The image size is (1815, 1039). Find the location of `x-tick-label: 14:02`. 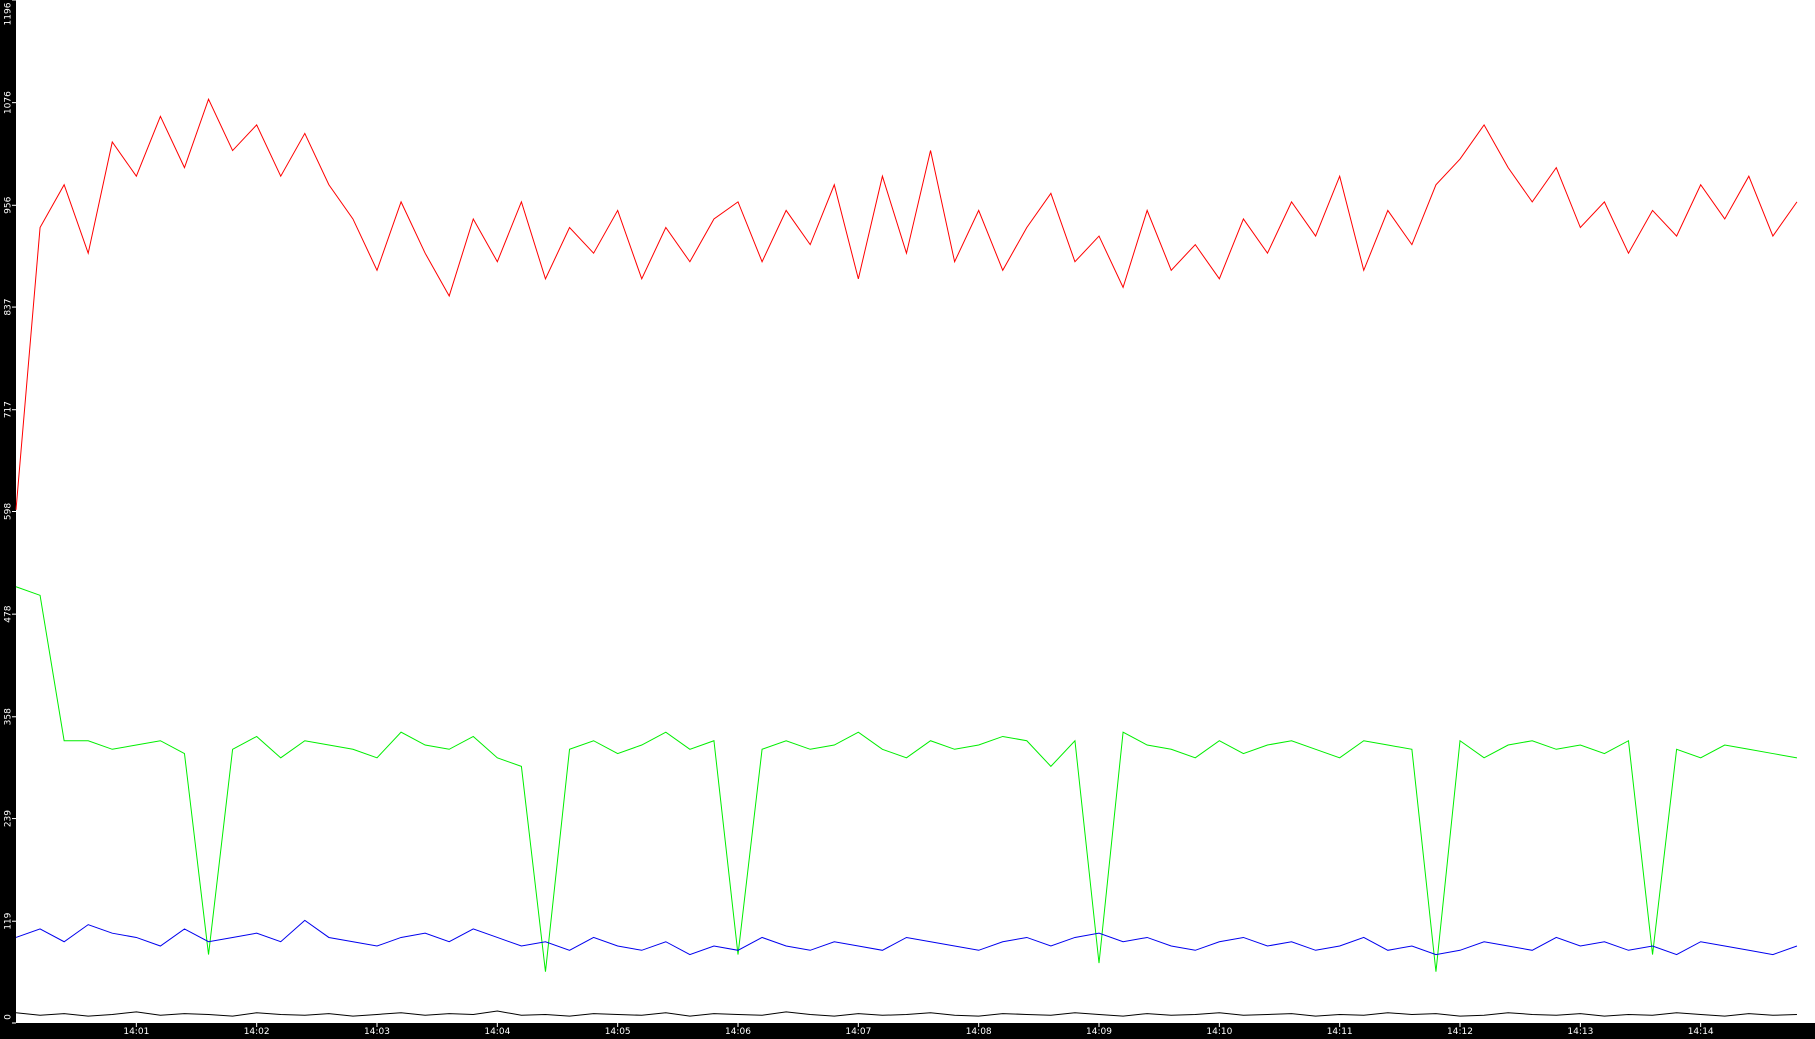

x-tick-label: 14:02 is located at coordinates (257, 1032).